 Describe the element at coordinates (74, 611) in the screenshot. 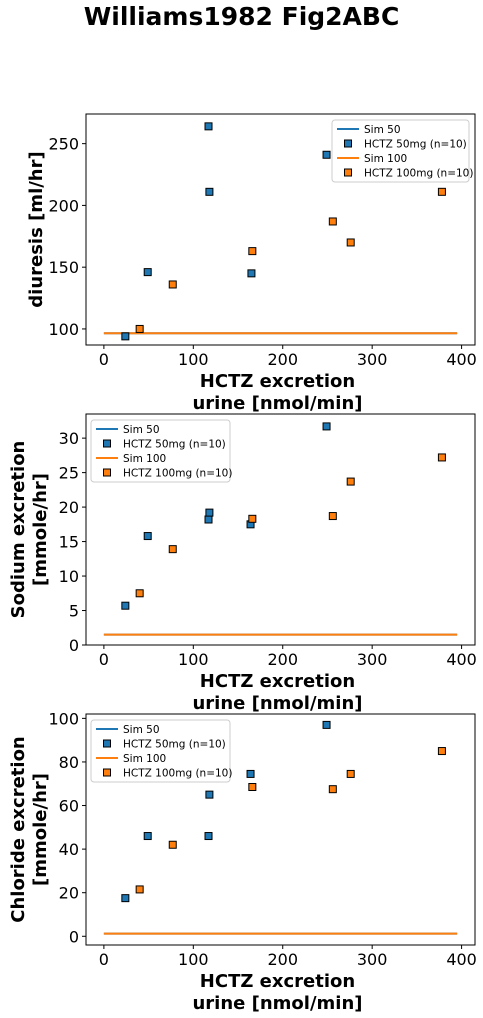

I see `y-tick-label: 5` at that location.